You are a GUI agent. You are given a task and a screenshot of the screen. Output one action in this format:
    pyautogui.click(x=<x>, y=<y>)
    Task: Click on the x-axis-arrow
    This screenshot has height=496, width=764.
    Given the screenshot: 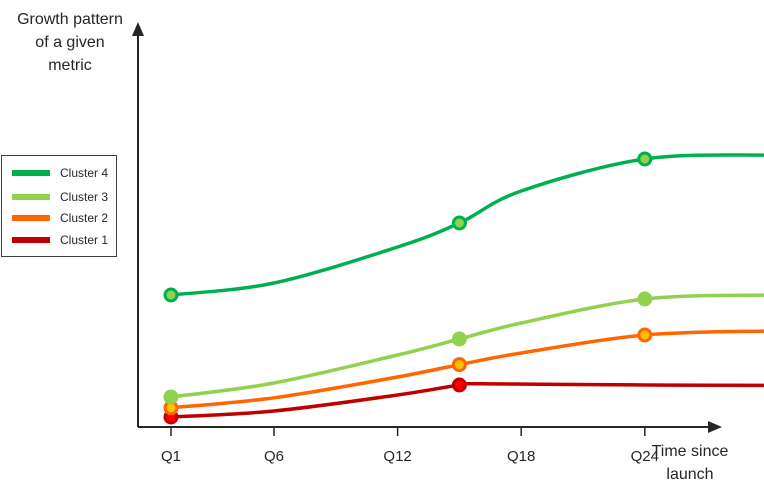 What is the action you would take?
    pyautogui.click(x=715, y=427)
    